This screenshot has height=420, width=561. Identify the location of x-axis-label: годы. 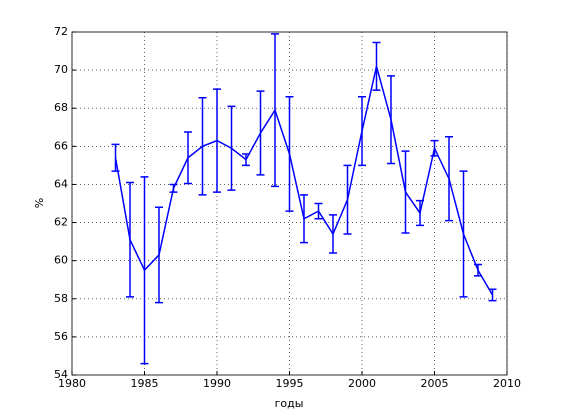
(289, 403).